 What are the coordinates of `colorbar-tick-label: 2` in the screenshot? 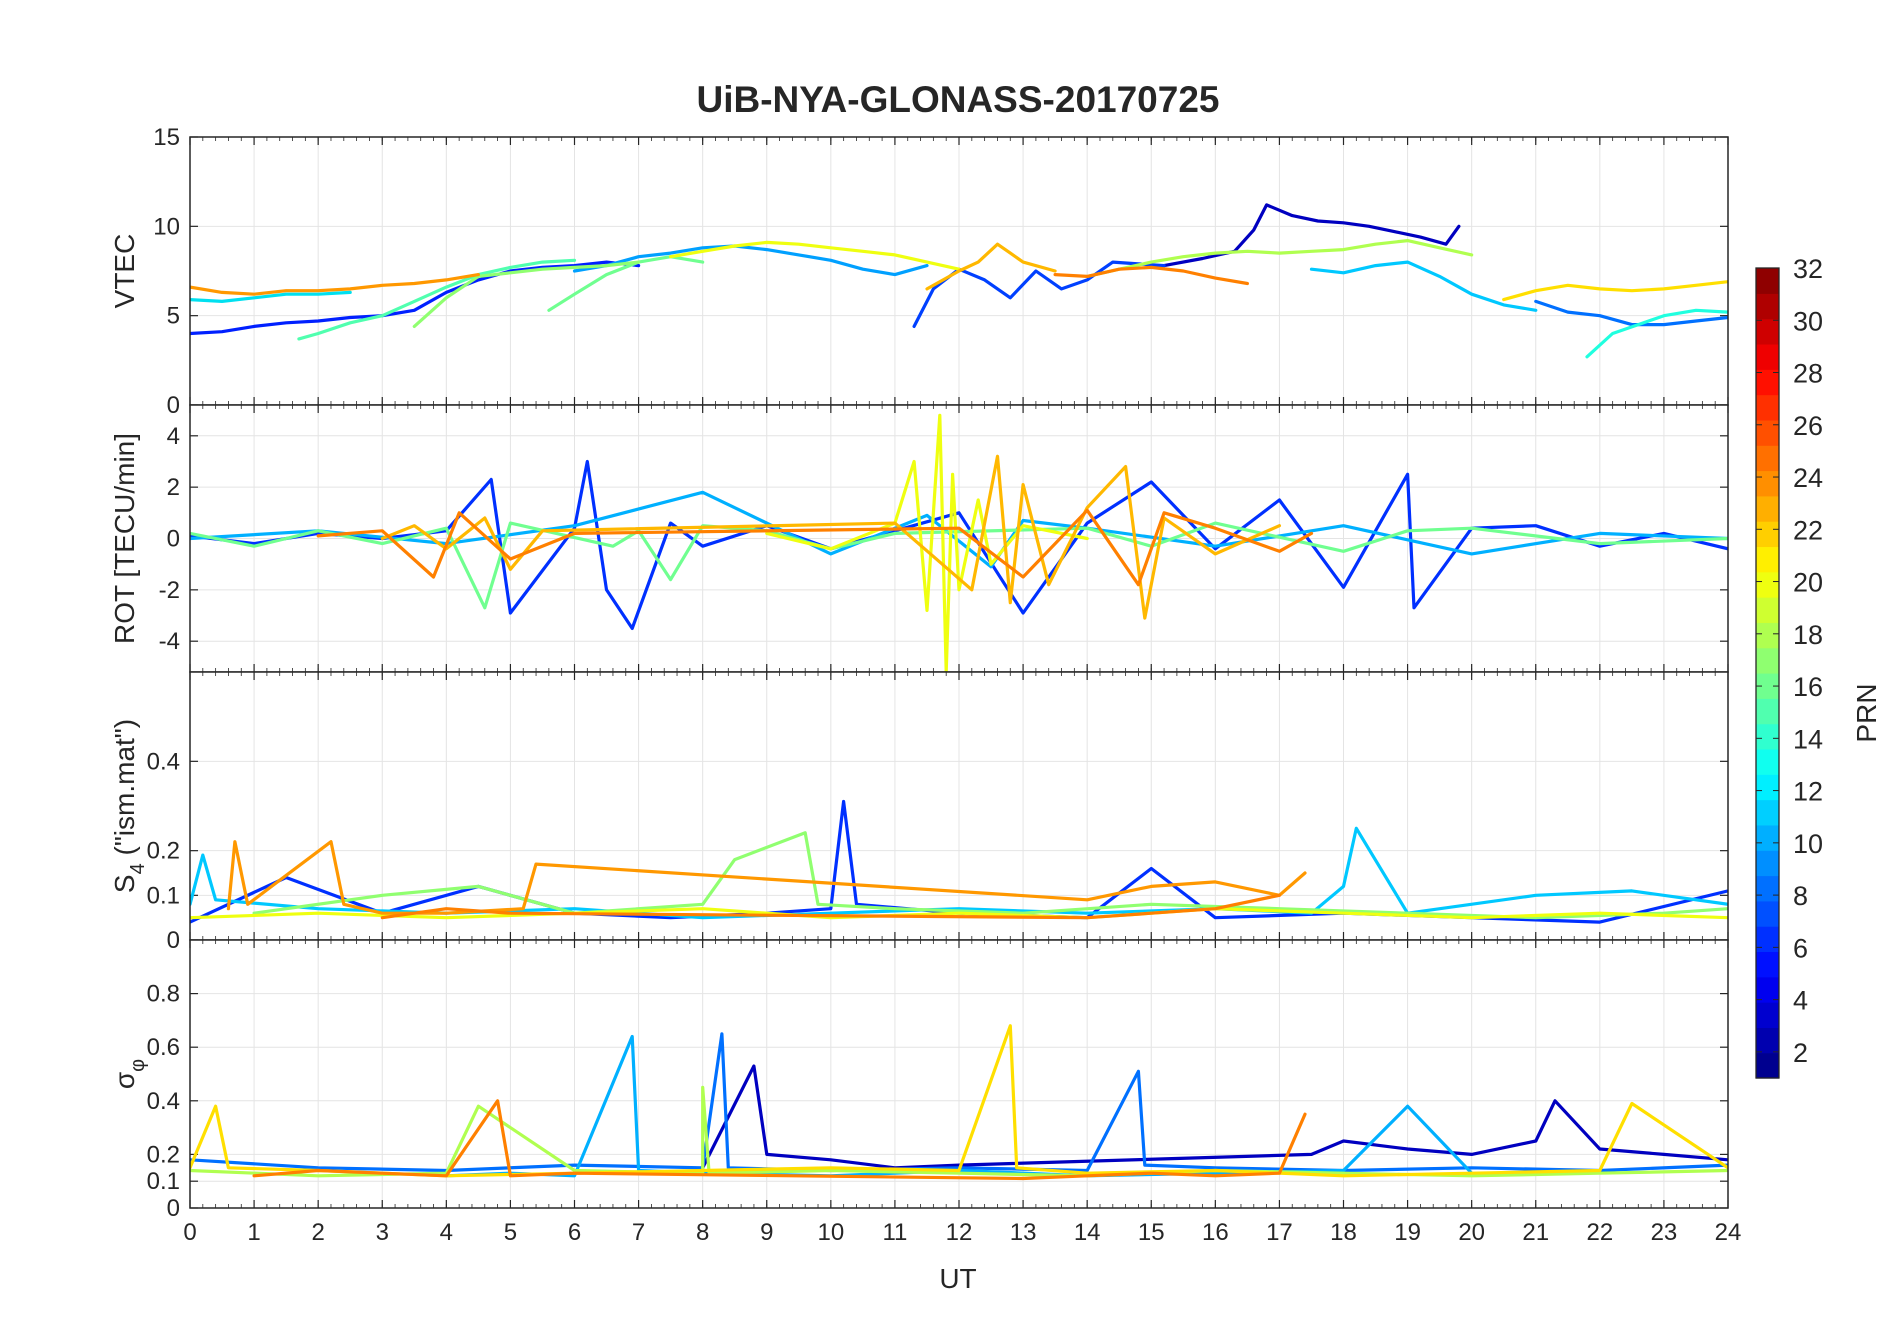 It's located at (1800, 1053).